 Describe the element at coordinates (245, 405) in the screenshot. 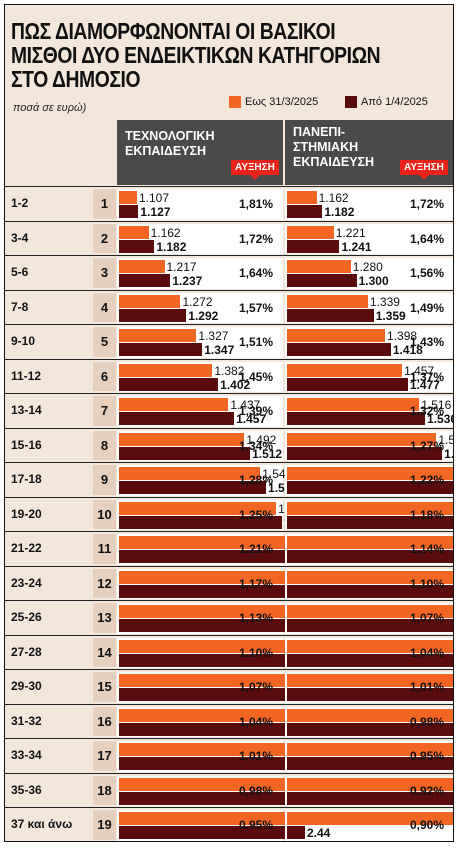

I see `value-label-tech-before: 1.437` at that location.